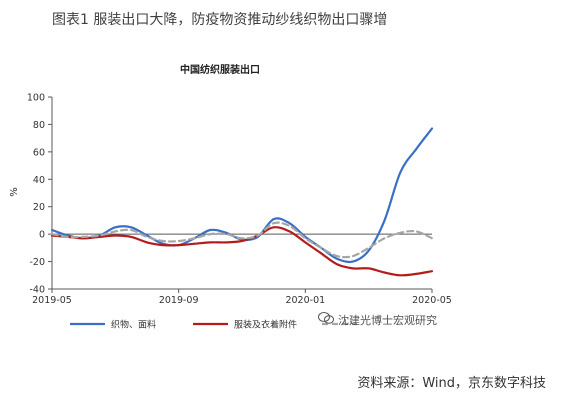 This screenshot has height=403, width=568. I want to click on y-tick-label: 100, so click(36, 98).